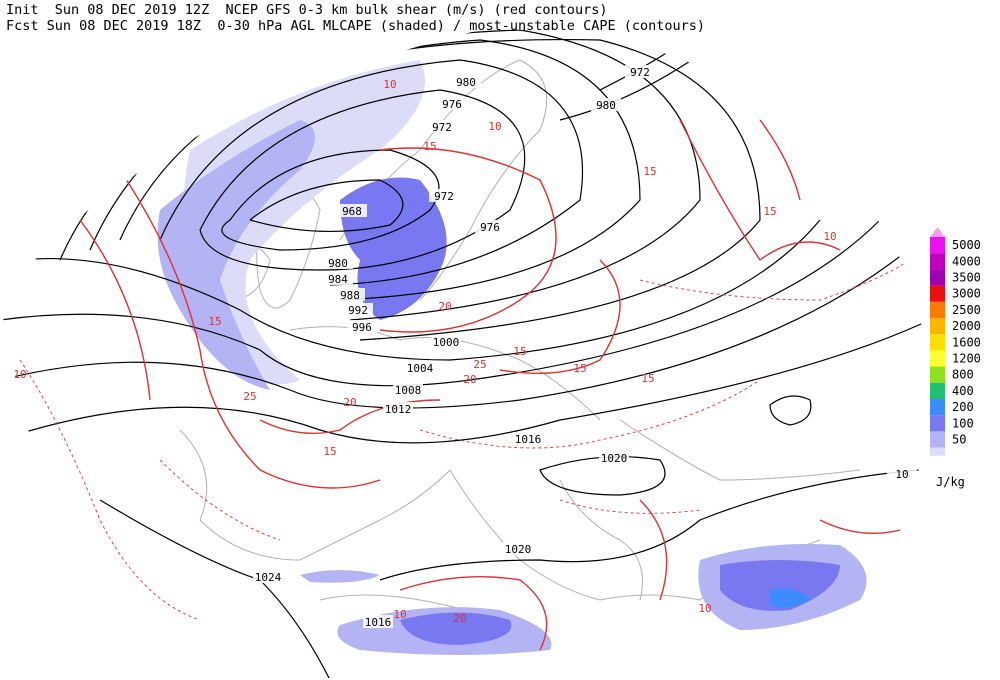  I want to click on legend-unit: J/kg, so click(950, 482).